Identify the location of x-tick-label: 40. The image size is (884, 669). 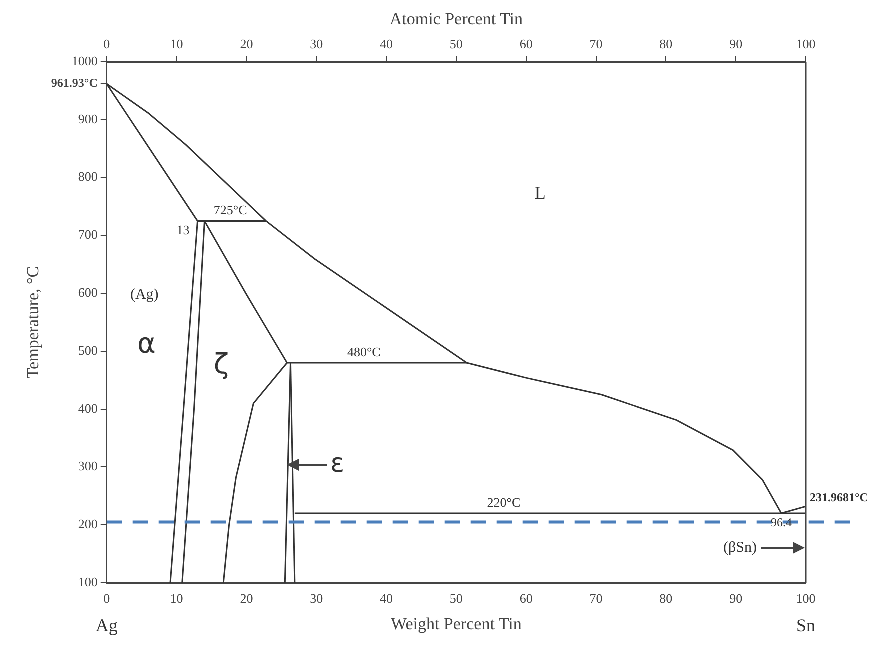
(387, 598).